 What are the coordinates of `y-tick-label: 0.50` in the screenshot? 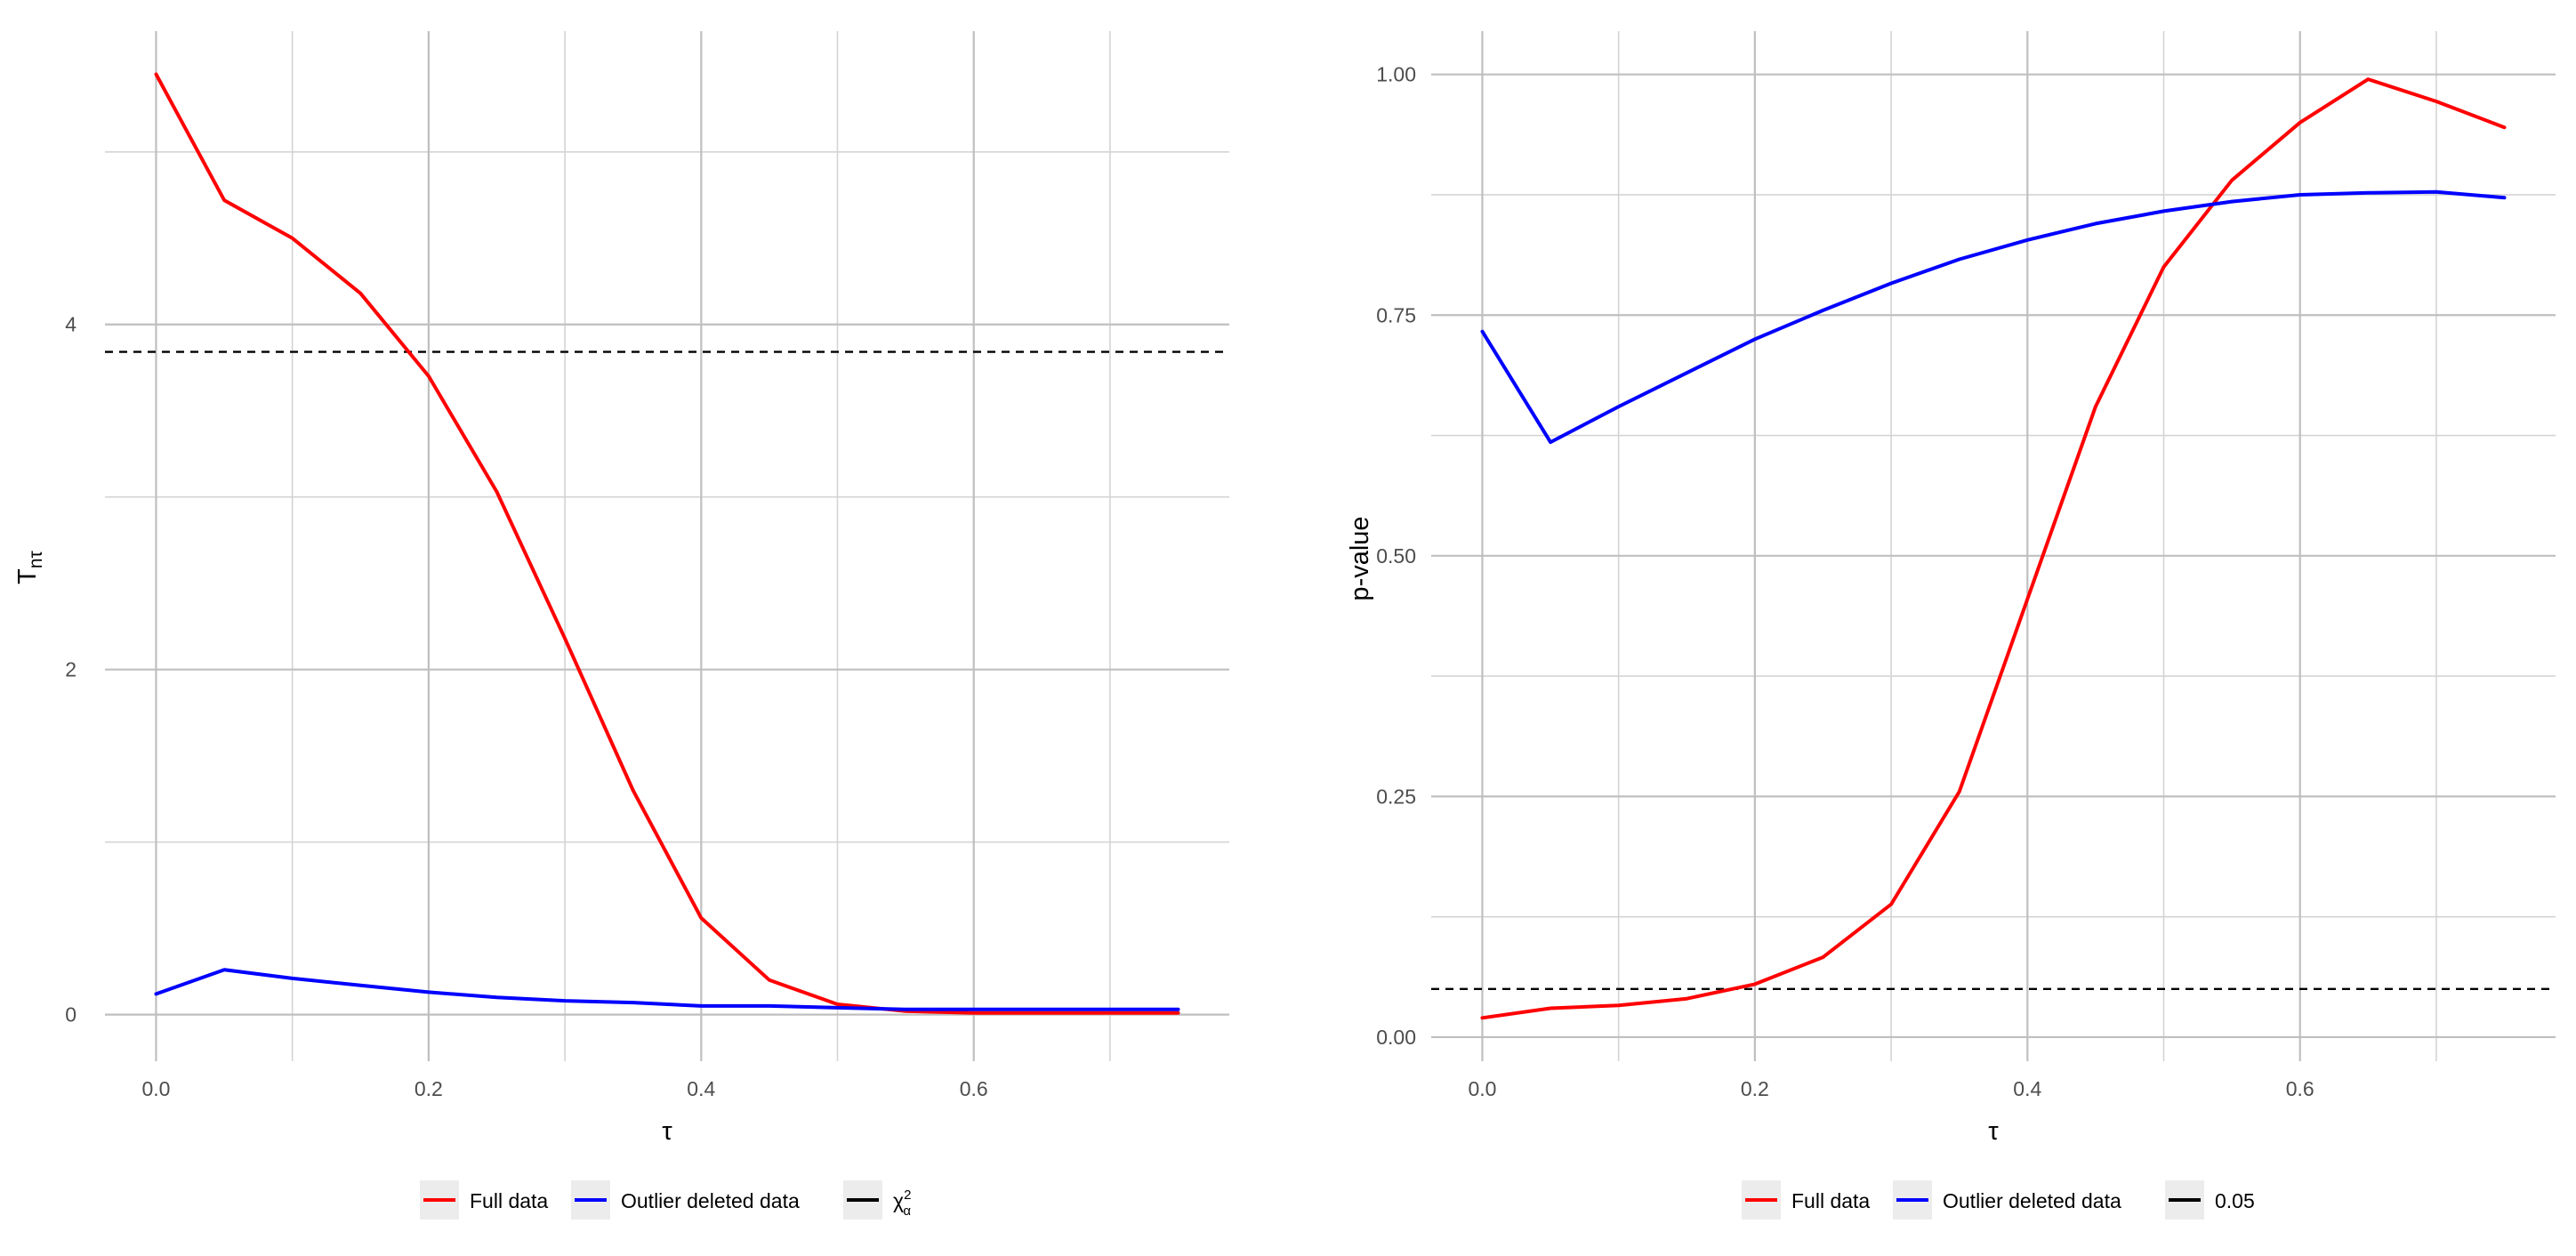 It's located at (1396, 556).